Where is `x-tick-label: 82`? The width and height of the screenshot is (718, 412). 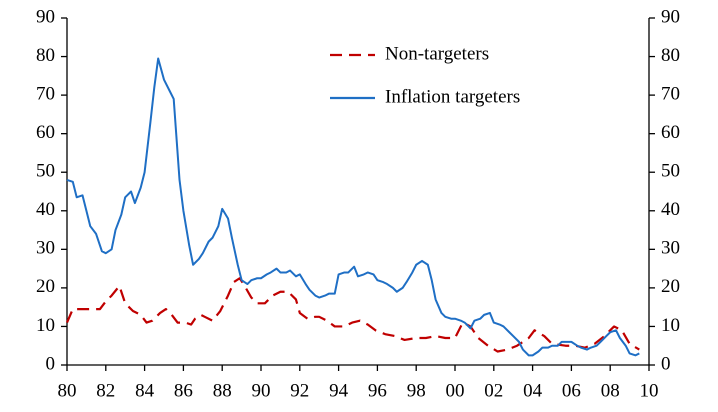 x-tick-label: 82 is located at coordinates (105, 390).